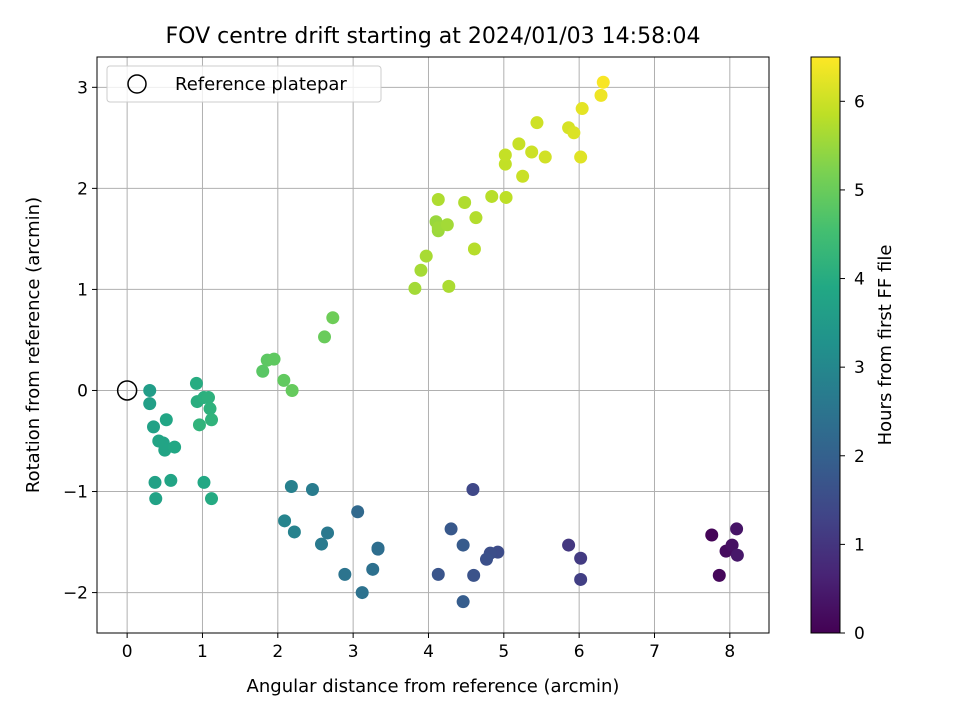 The height and width of the screenshot is (720, 960). I want to click on colorbar-gradient, so click(825, 345).